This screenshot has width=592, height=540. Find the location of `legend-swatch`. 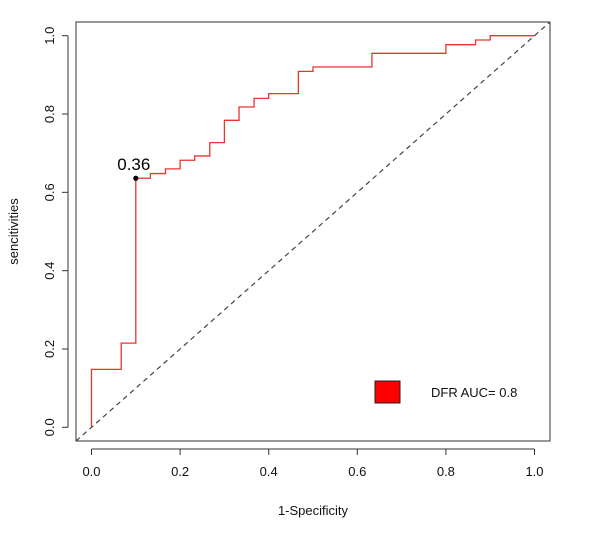

legend-swatch is located at coordinates (387, 392).